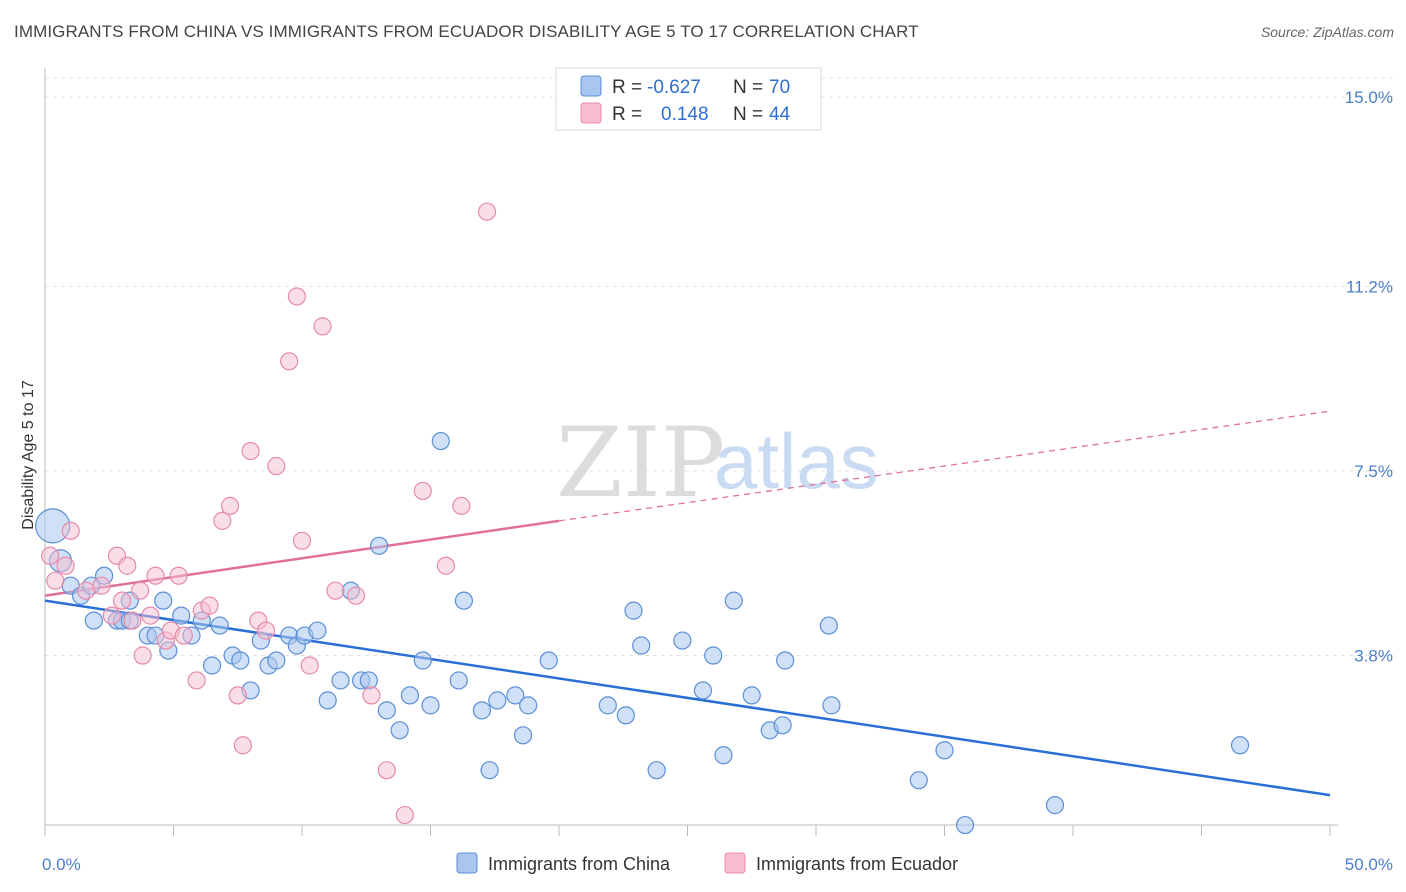  What do you see at coordinates (1373, 471) in the screenshot?
I see `y-tick-label: 7.5%` at bounding box center [1373, 471].